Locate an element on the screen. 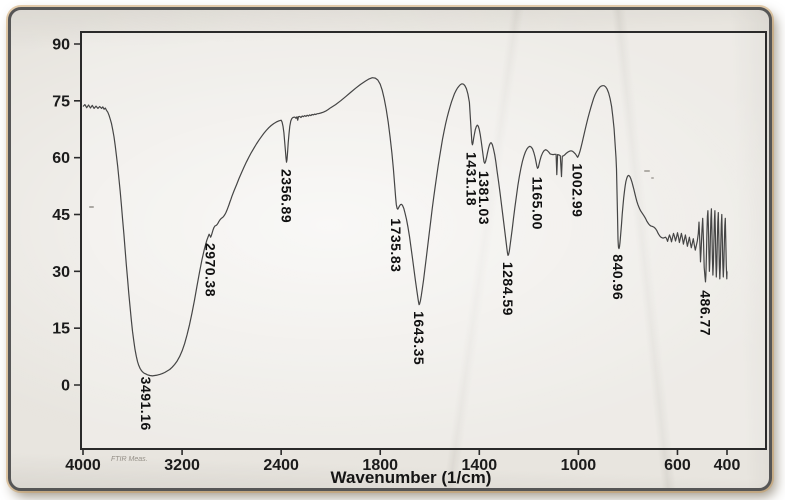 This screenshot has height=500, width=785. x-tick-label: 1400 is located at coordinates (480, 465).